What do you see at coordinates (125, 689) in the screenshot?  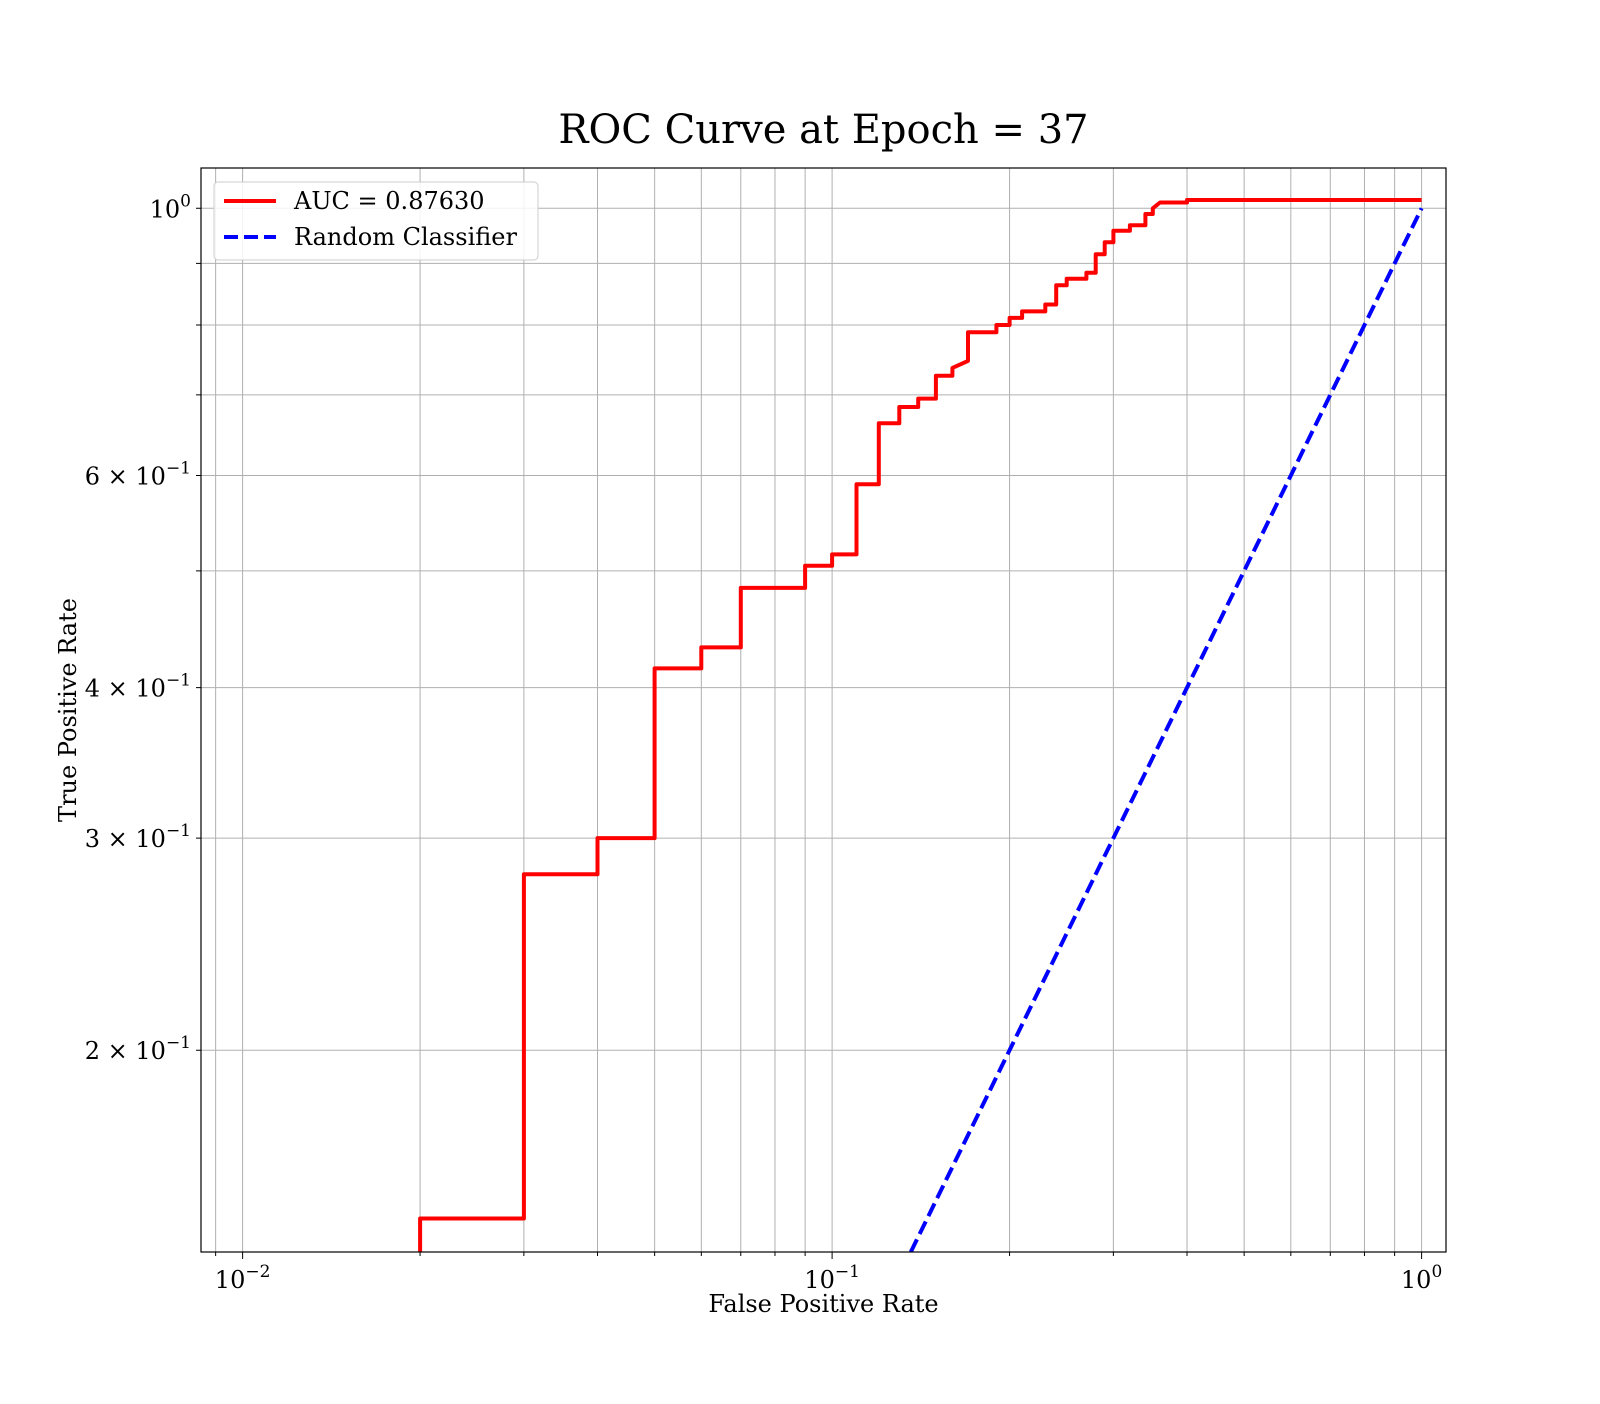 I see `y-tick-base: 4 × 10` at bounding box center [125, 689].